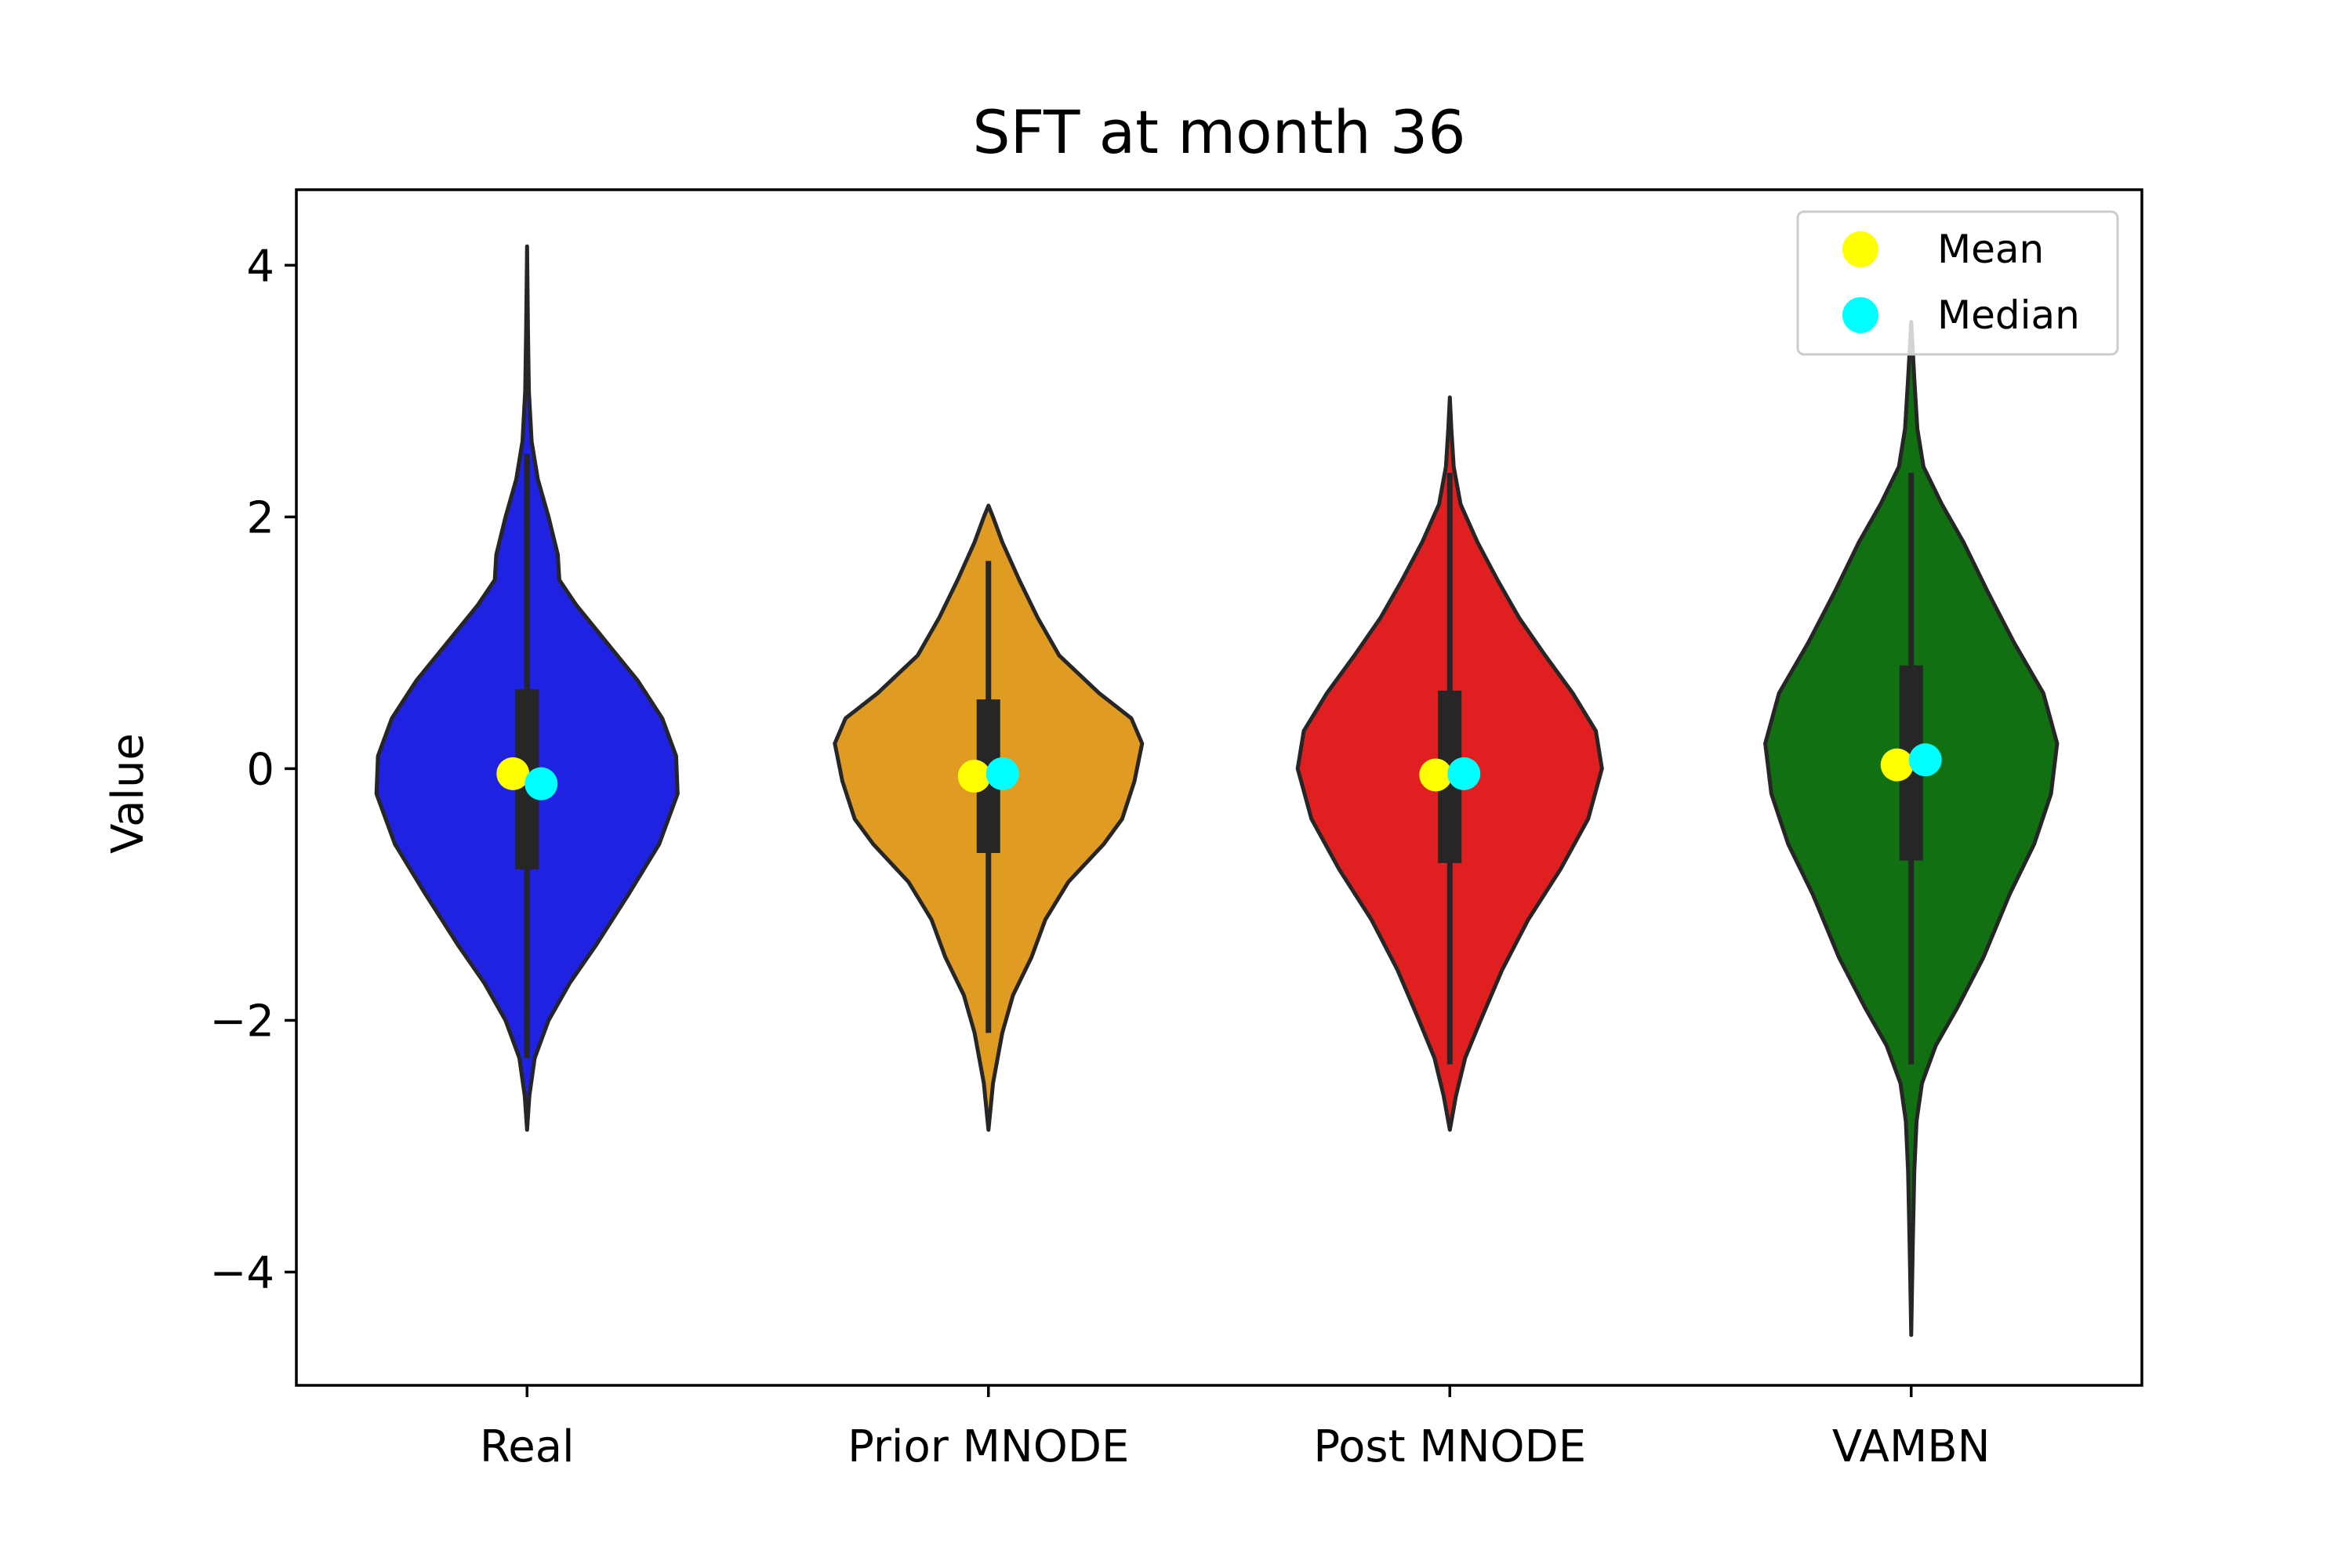  I want to click on x-tick-label: Prior MNODE, so click(988, 1446).